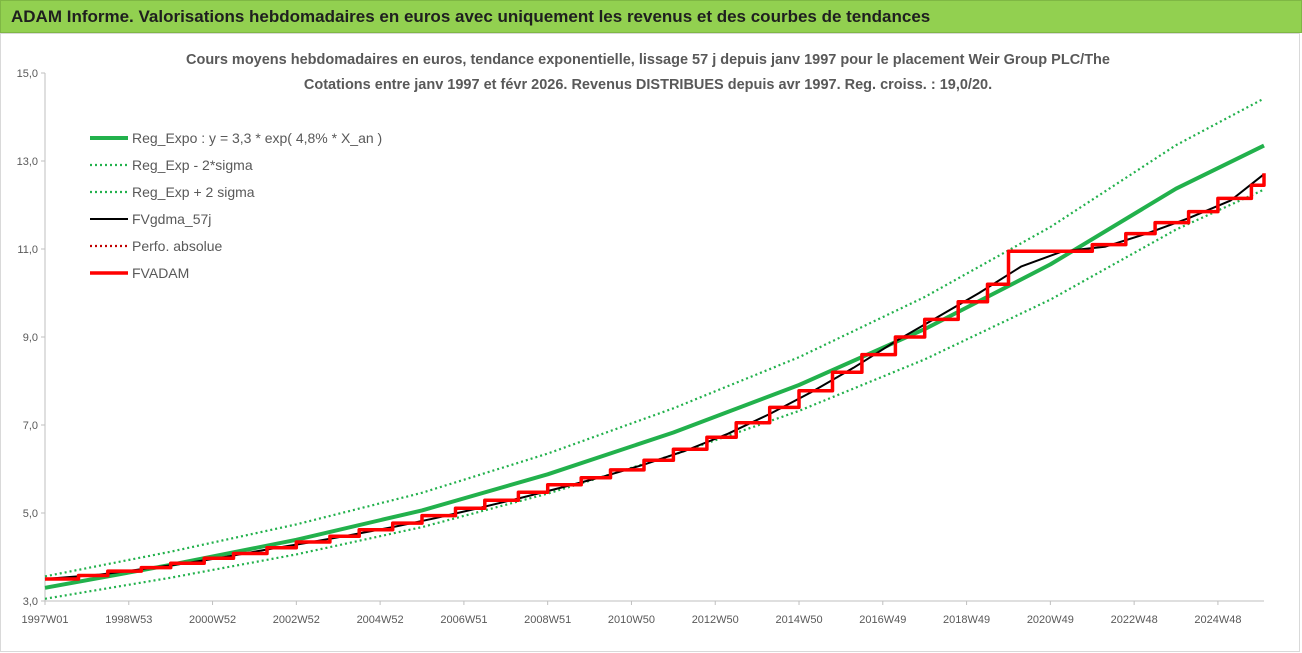  Describe the element at coordinates (966, 620) in the screenshot. I see `x-tick-label: 2018W49` at that location.